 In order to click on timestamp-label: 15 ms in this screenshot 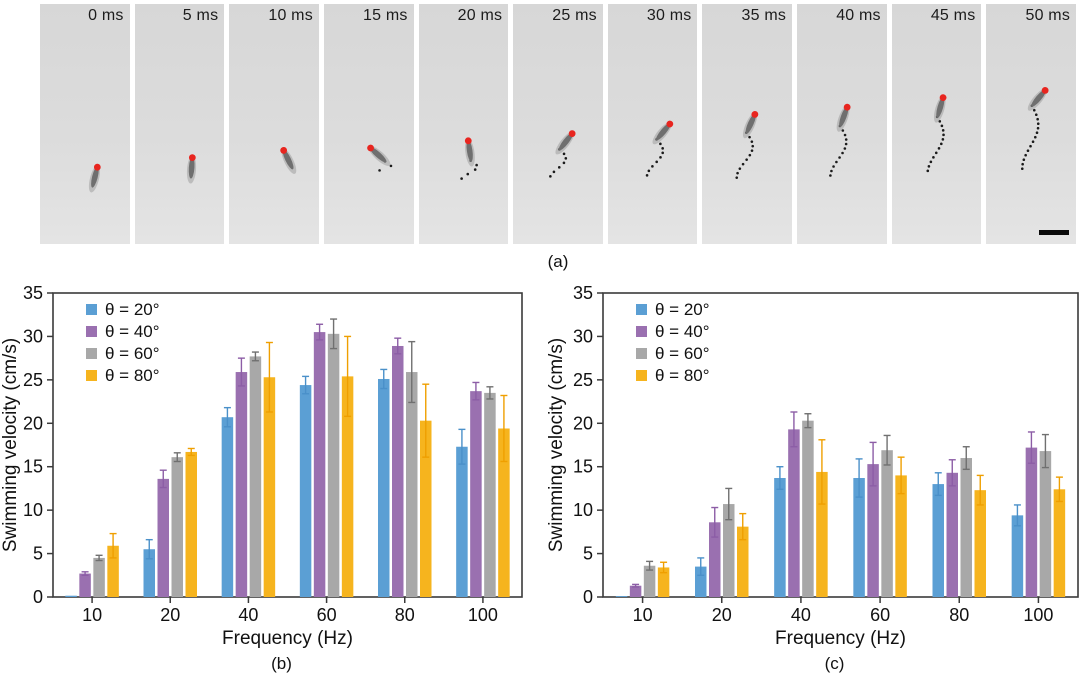, I will do `click(385, 15)`.